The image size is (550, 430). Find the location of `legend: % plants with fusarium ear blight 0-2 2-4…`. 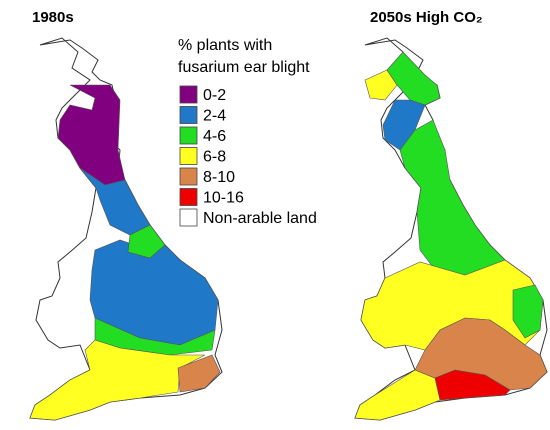

legend: % plants with fusarium ear blight 0-2 2-4… is located at coordinates (247, 132).